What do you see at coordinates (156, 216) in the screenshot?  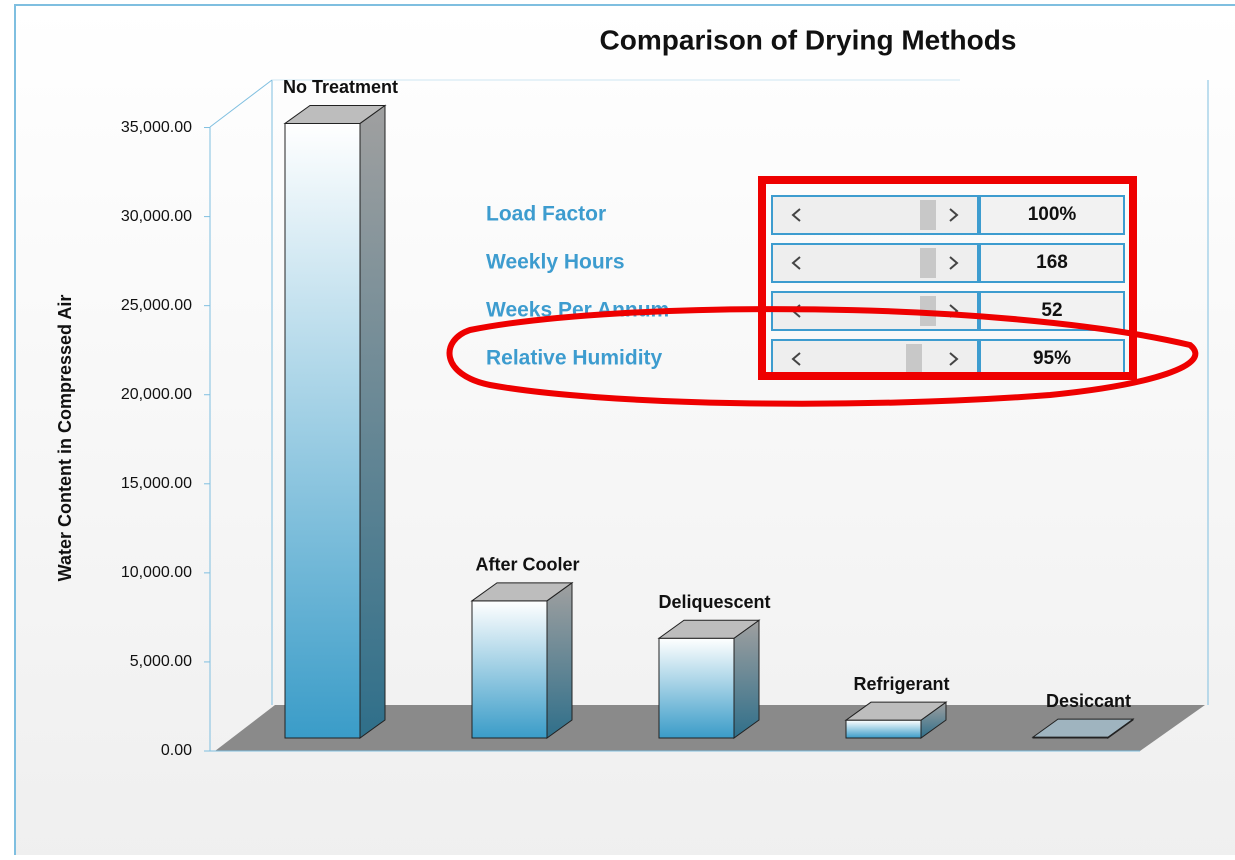 I see `y-tick-label: 30,000.00` at bounding box center [156, 216].